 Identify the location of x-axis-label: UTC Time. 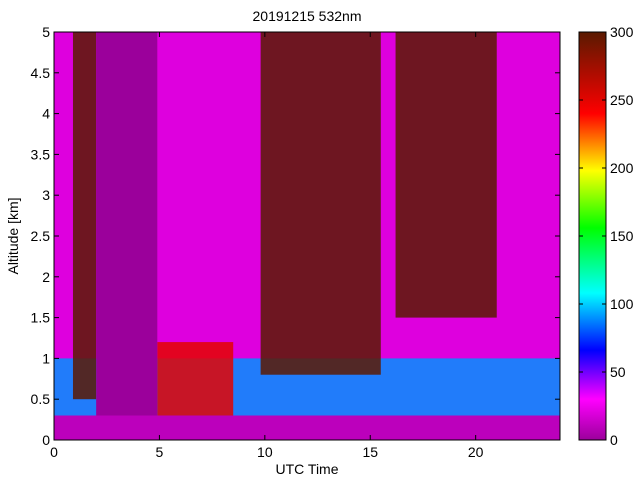
(307, 469).